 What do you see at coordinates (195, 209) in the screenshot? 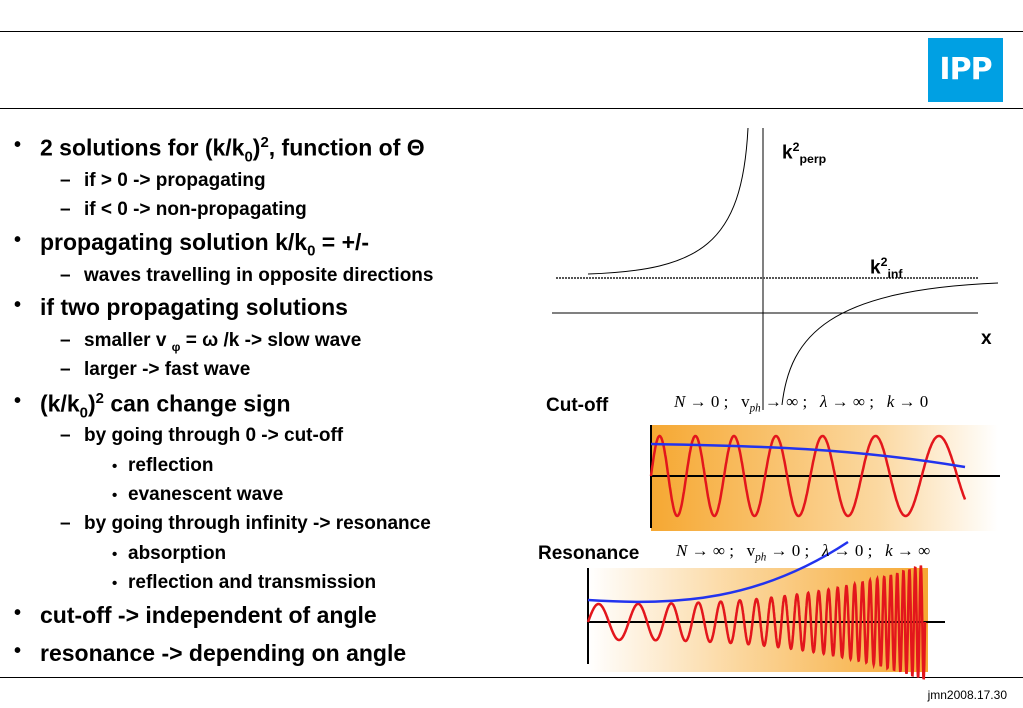
I see `bullet-text: if < 0 -> non-propagating` at bounding box center [195, 209].